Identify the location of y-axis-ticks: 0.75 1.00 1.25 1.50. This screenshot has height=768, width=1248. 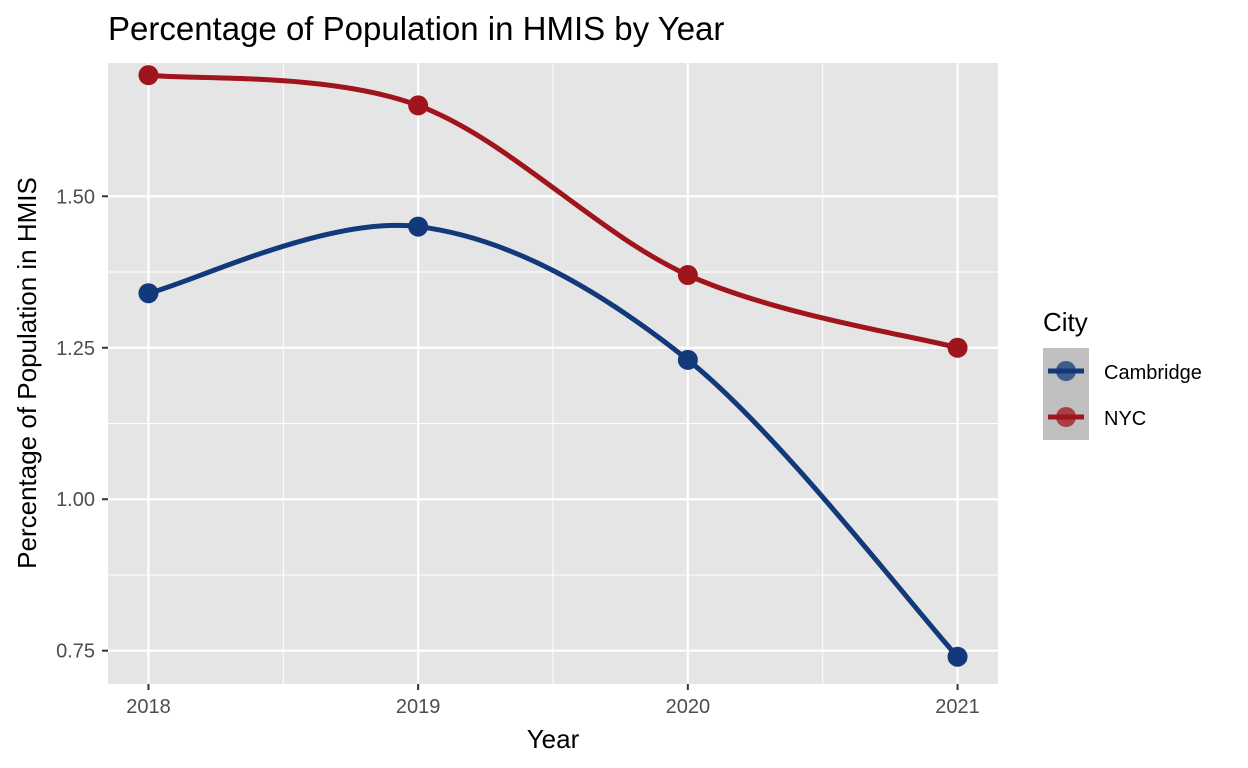
(82, 424).